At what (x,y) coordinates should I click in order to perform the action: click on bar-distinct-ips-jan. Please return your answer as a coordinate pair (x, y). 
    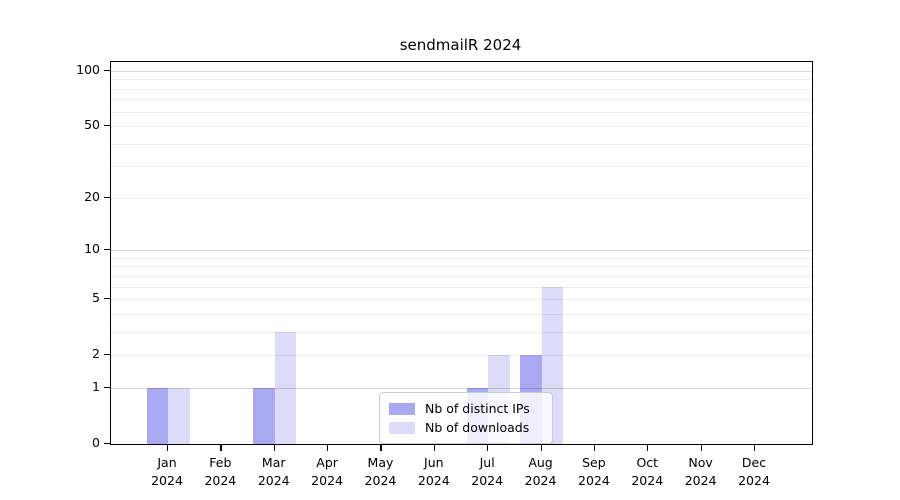
    Looking at the image, I should click on (157, 415).